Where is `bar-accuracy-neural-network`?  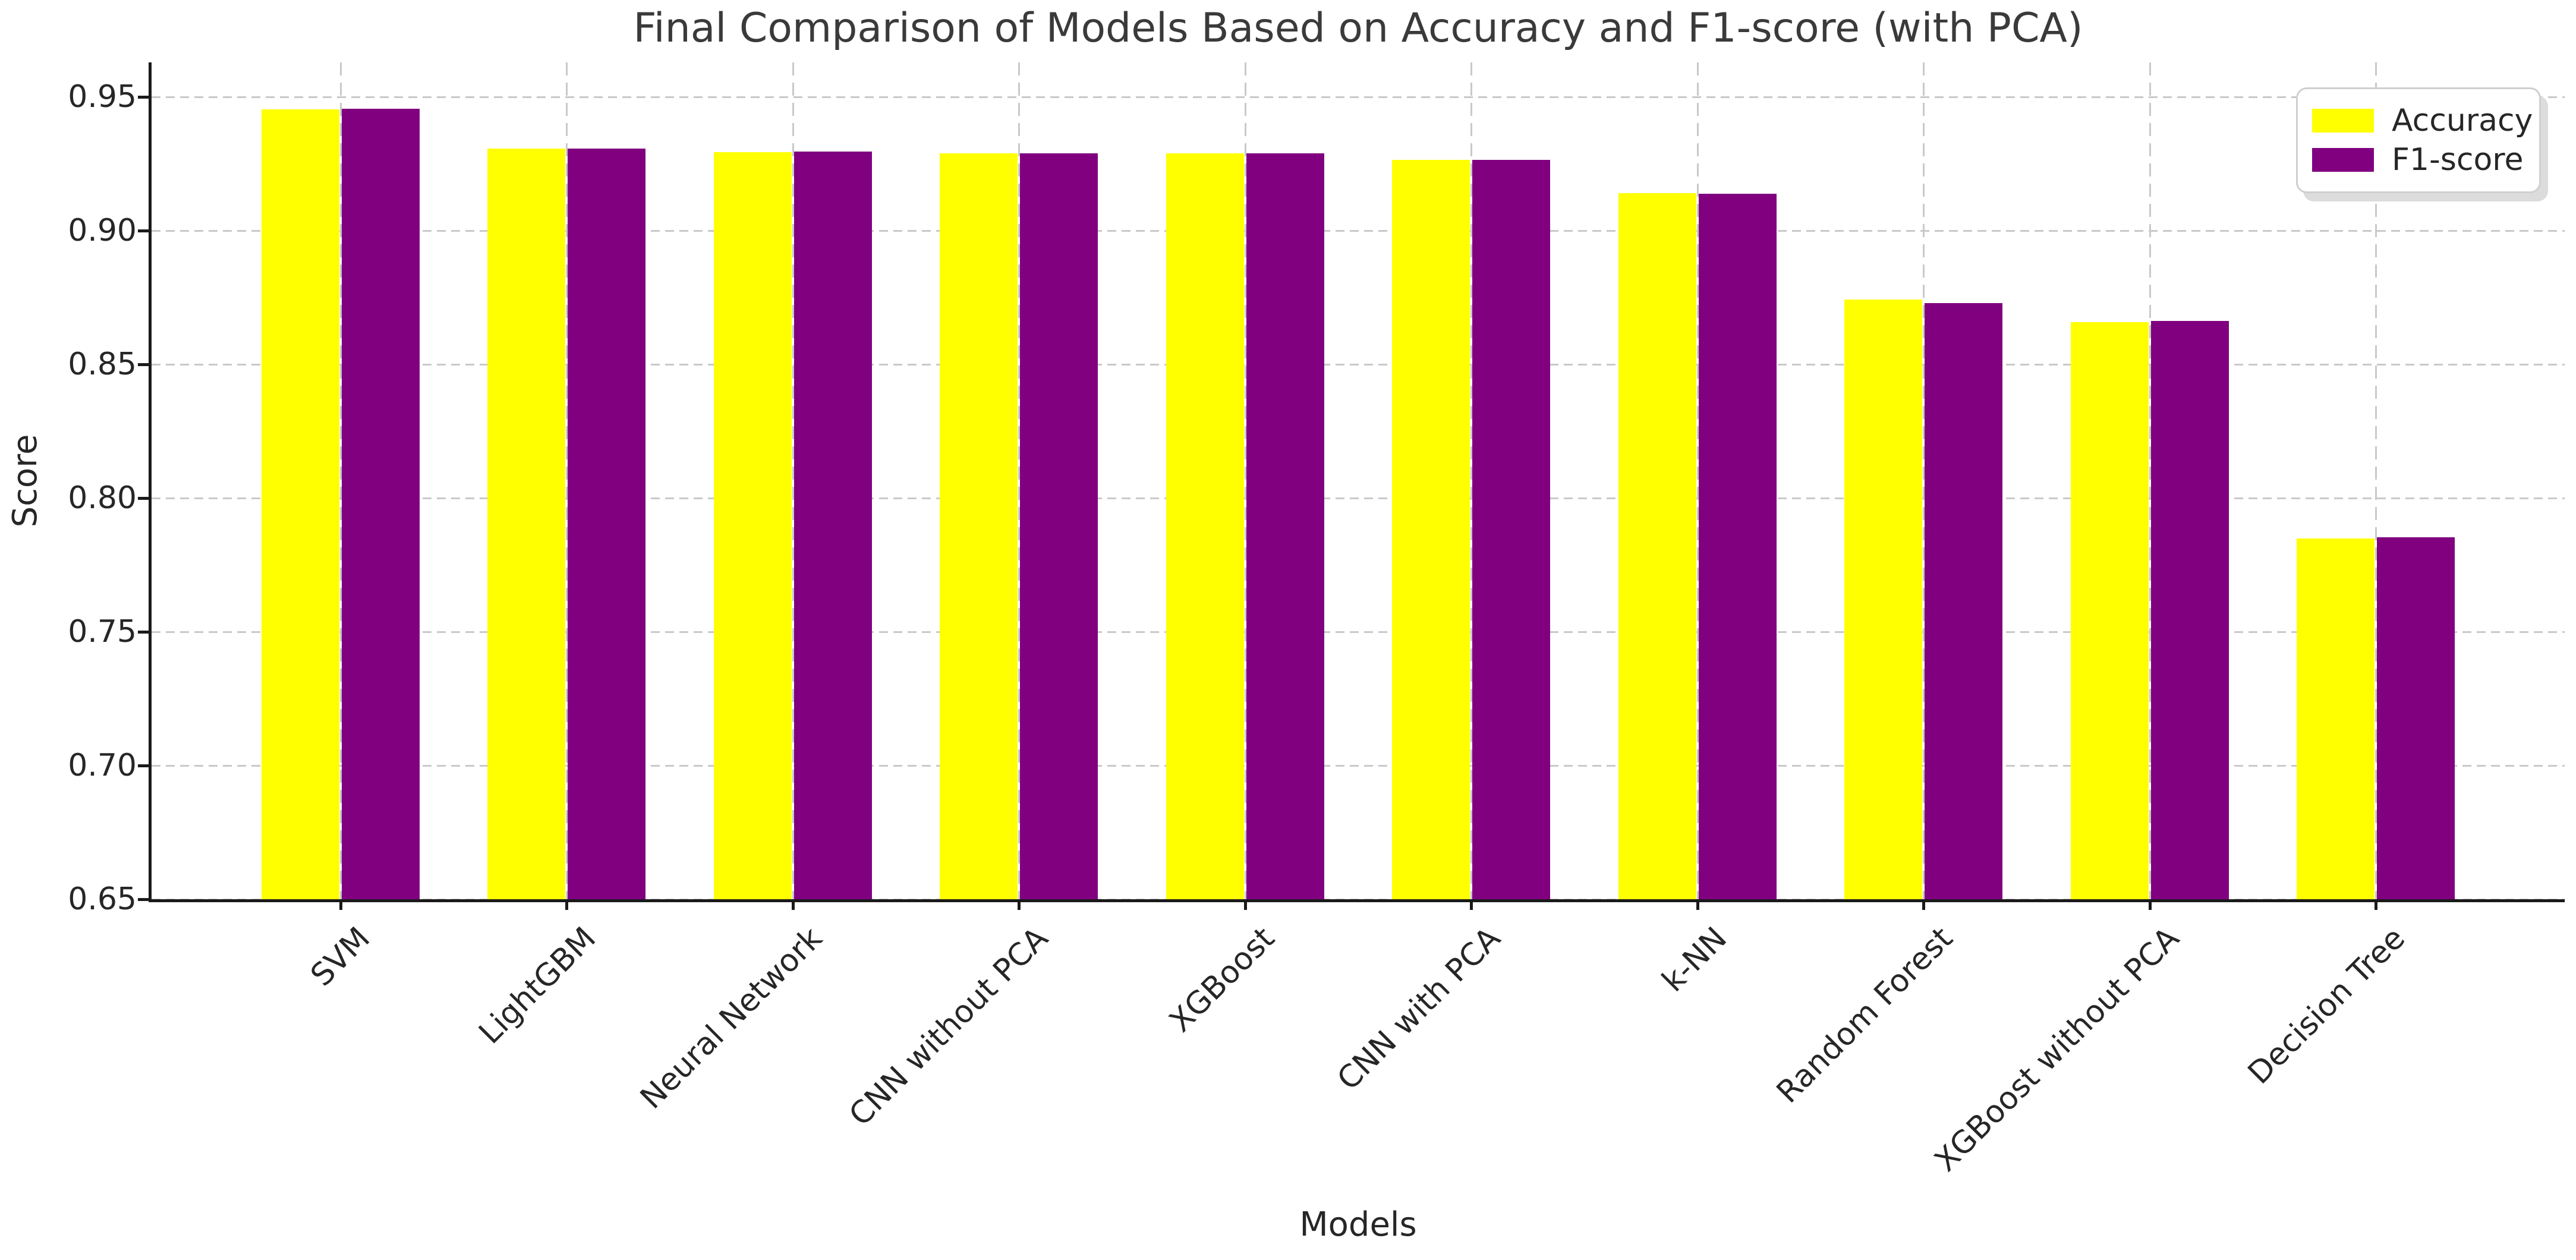
bar-accuracy-neural-network is located at coordinates (753, 525).